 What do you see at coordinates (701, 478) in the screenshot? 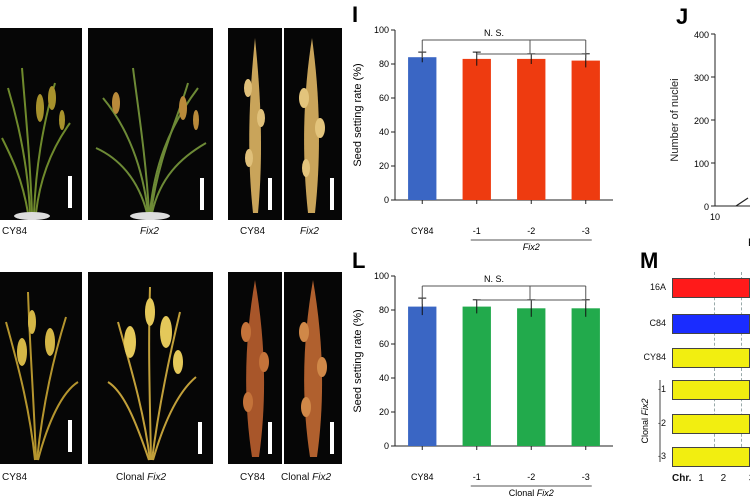
I see `chr-tick-label: 1` at bounding box center [701, 478].